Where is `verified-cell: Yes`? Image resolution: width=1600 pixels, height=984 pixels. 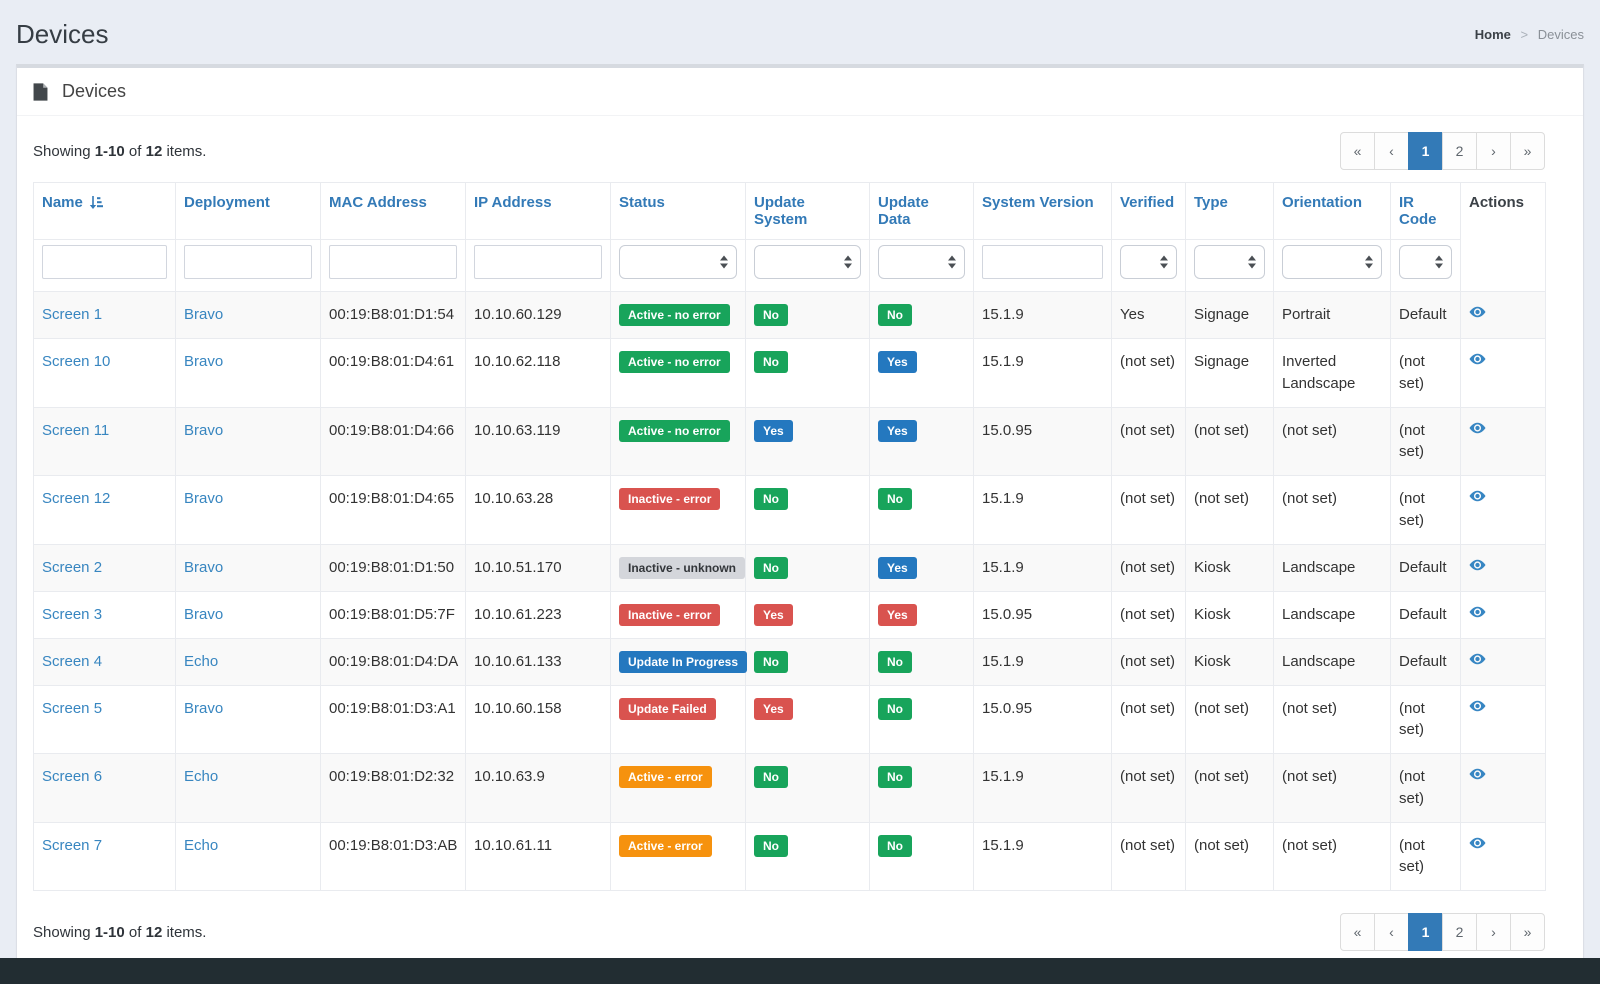 verified-cell: Yes is located at coordinates (1148, 315).